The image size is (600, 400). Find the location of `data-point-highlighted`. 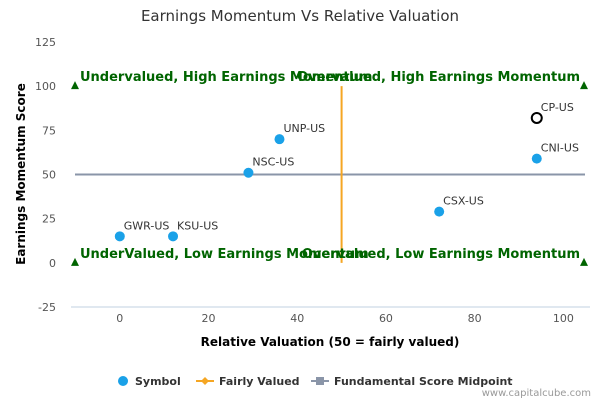

data-point-highlighted is located at coordinates (536, 117).